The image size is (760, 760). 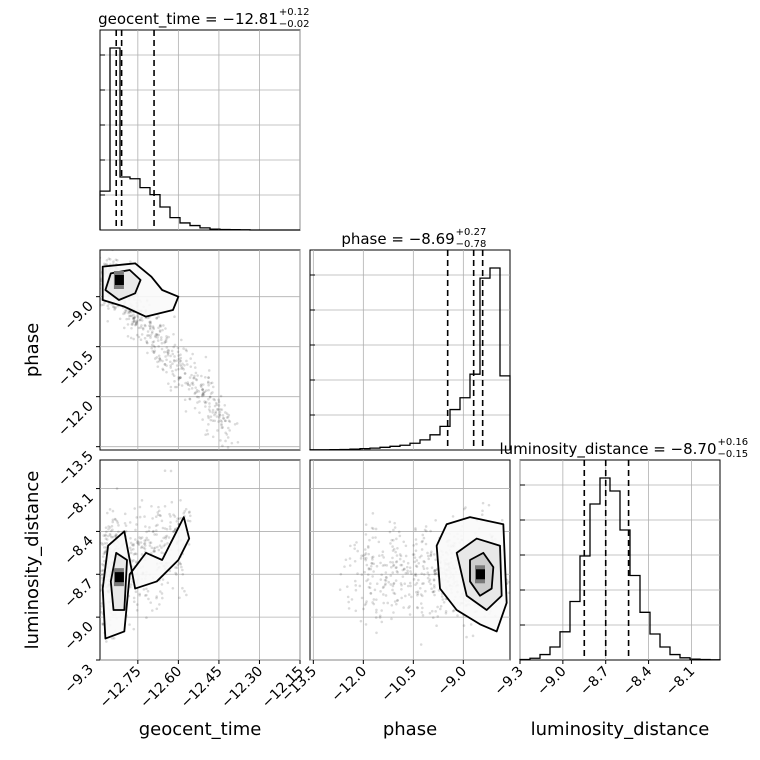 I want to click on scatter-points-phase_vs_luminosity_distance, so click(x=424, y=573).